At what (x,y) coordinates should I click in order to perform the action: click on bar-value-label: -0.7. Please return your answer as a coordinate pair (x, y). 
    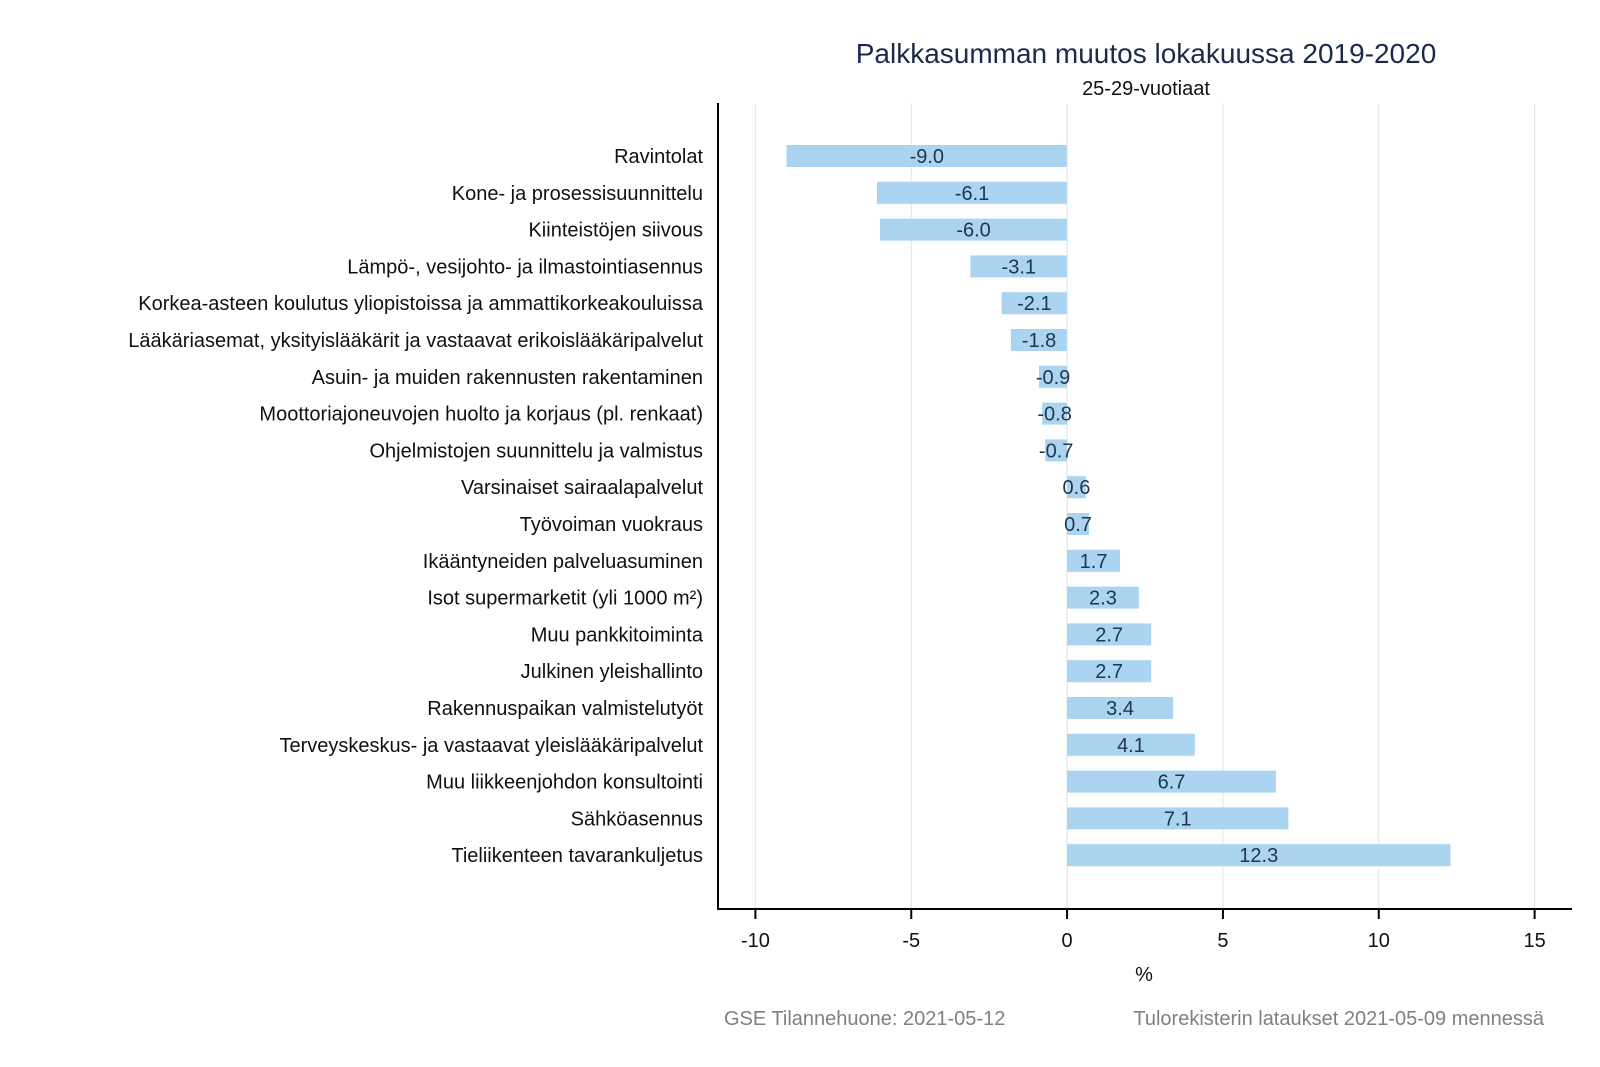
    Looking at the image, I should click on (1056, 451).